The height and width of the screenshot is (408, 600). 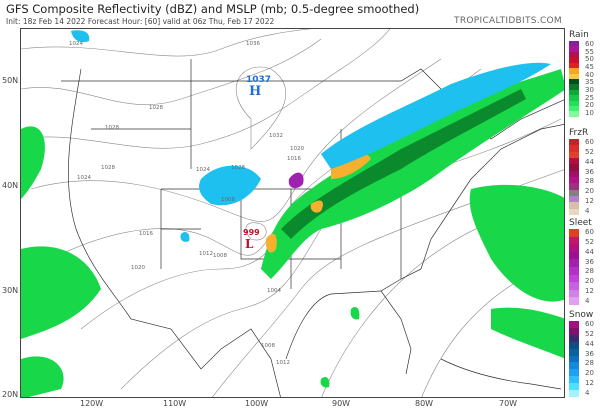 I want to click on lon-label-120w: 120W, so click(x=92, y=403).